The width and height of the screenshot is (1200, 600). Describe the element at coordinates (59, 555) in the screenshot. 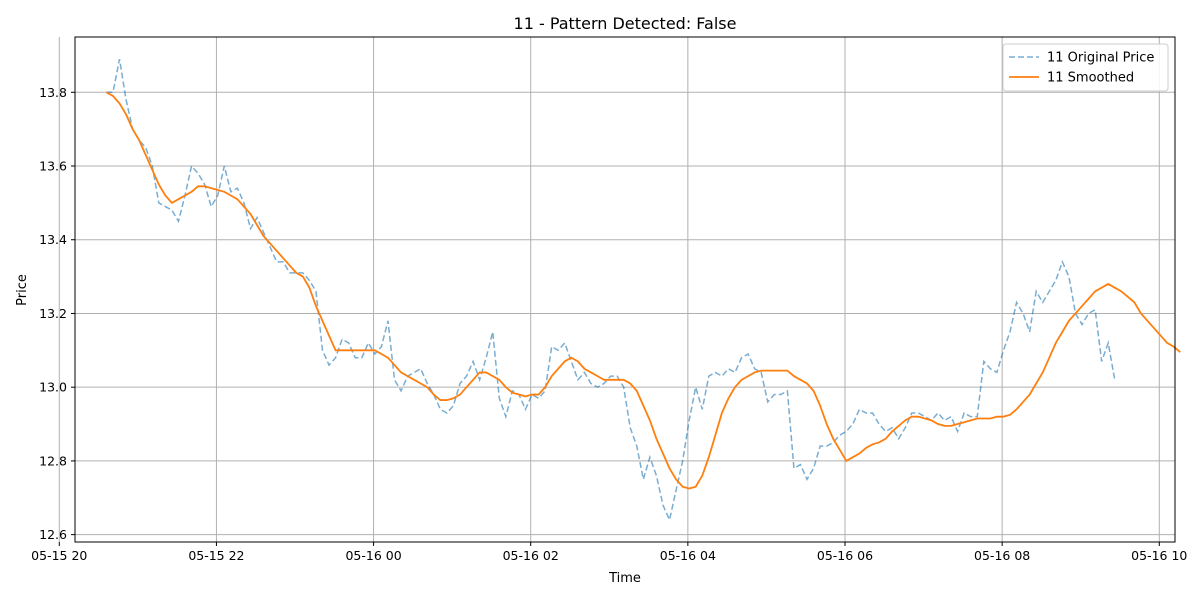

I see `x-tick-label: 05-15 20` at that location.